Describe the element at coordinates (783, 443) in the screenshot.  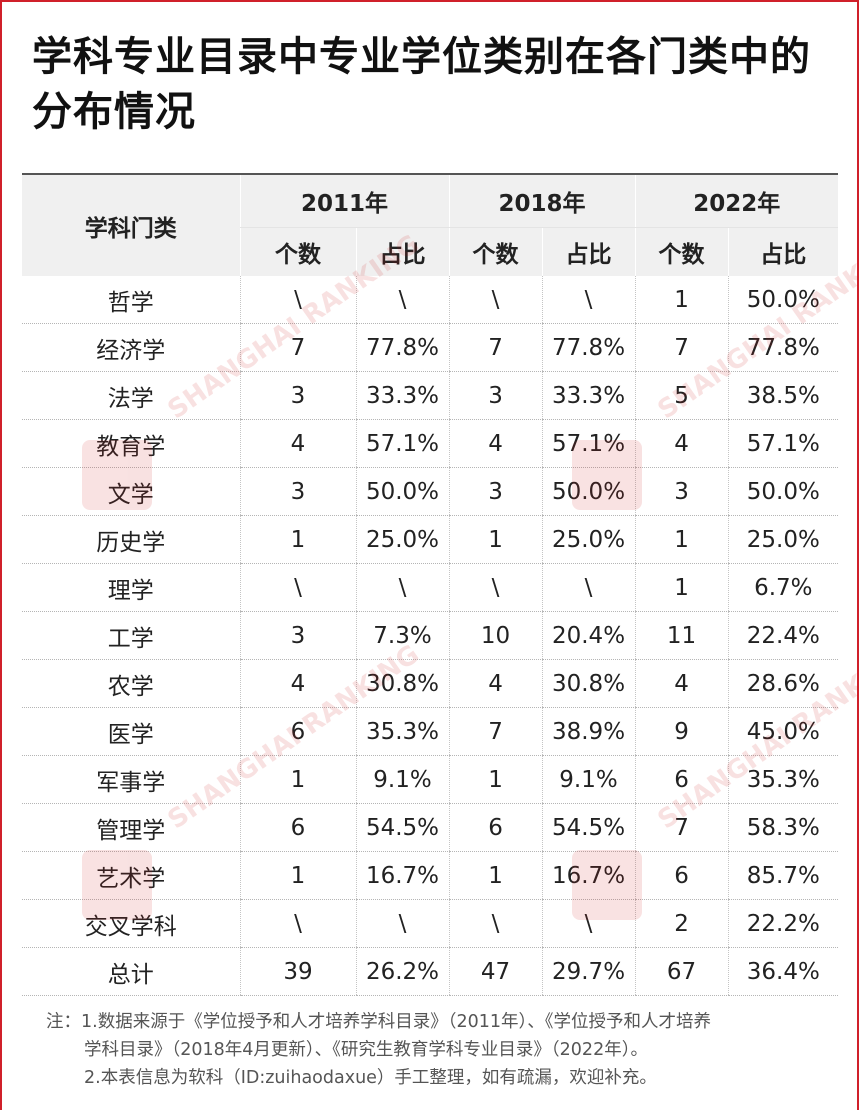
I see `ratio-2022: 57.1%` at that location.